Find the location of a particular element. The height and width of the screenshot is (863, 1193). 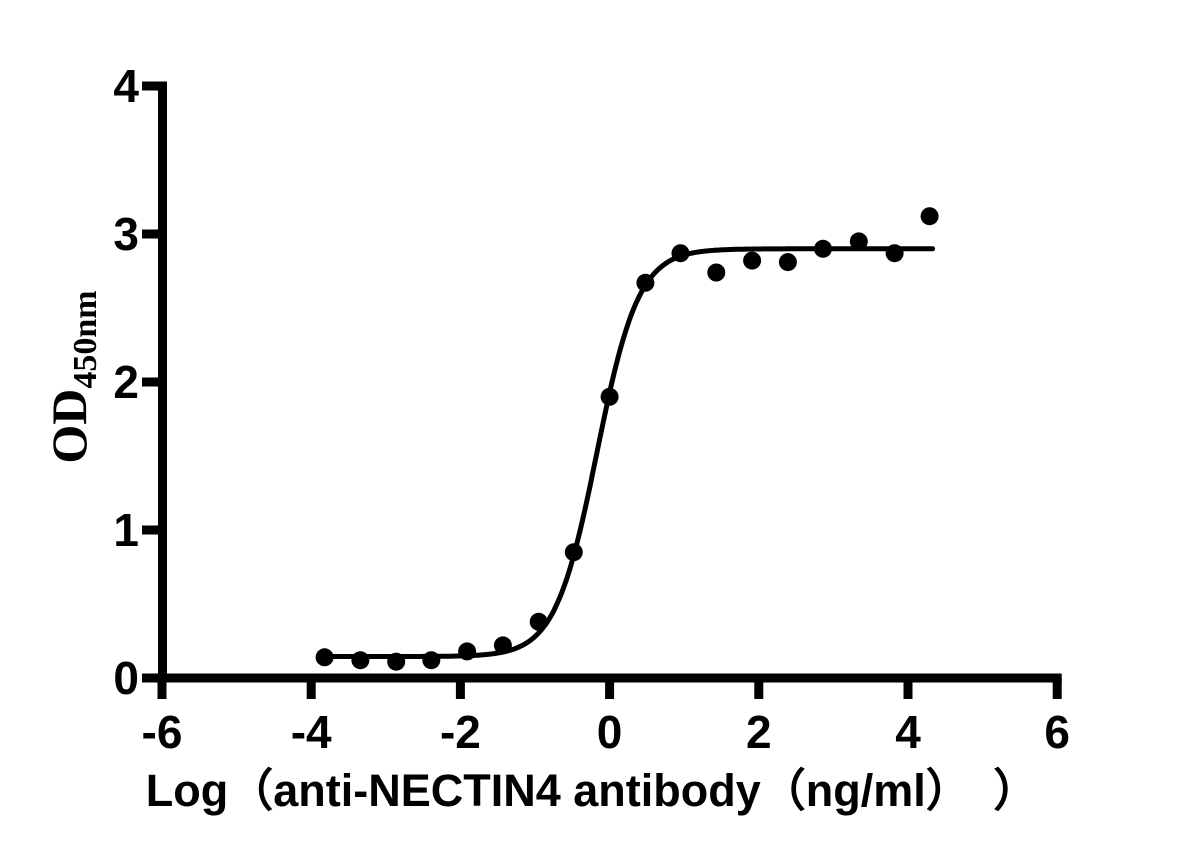

x-tick-label: -2 is located at coordinates (460, 732).